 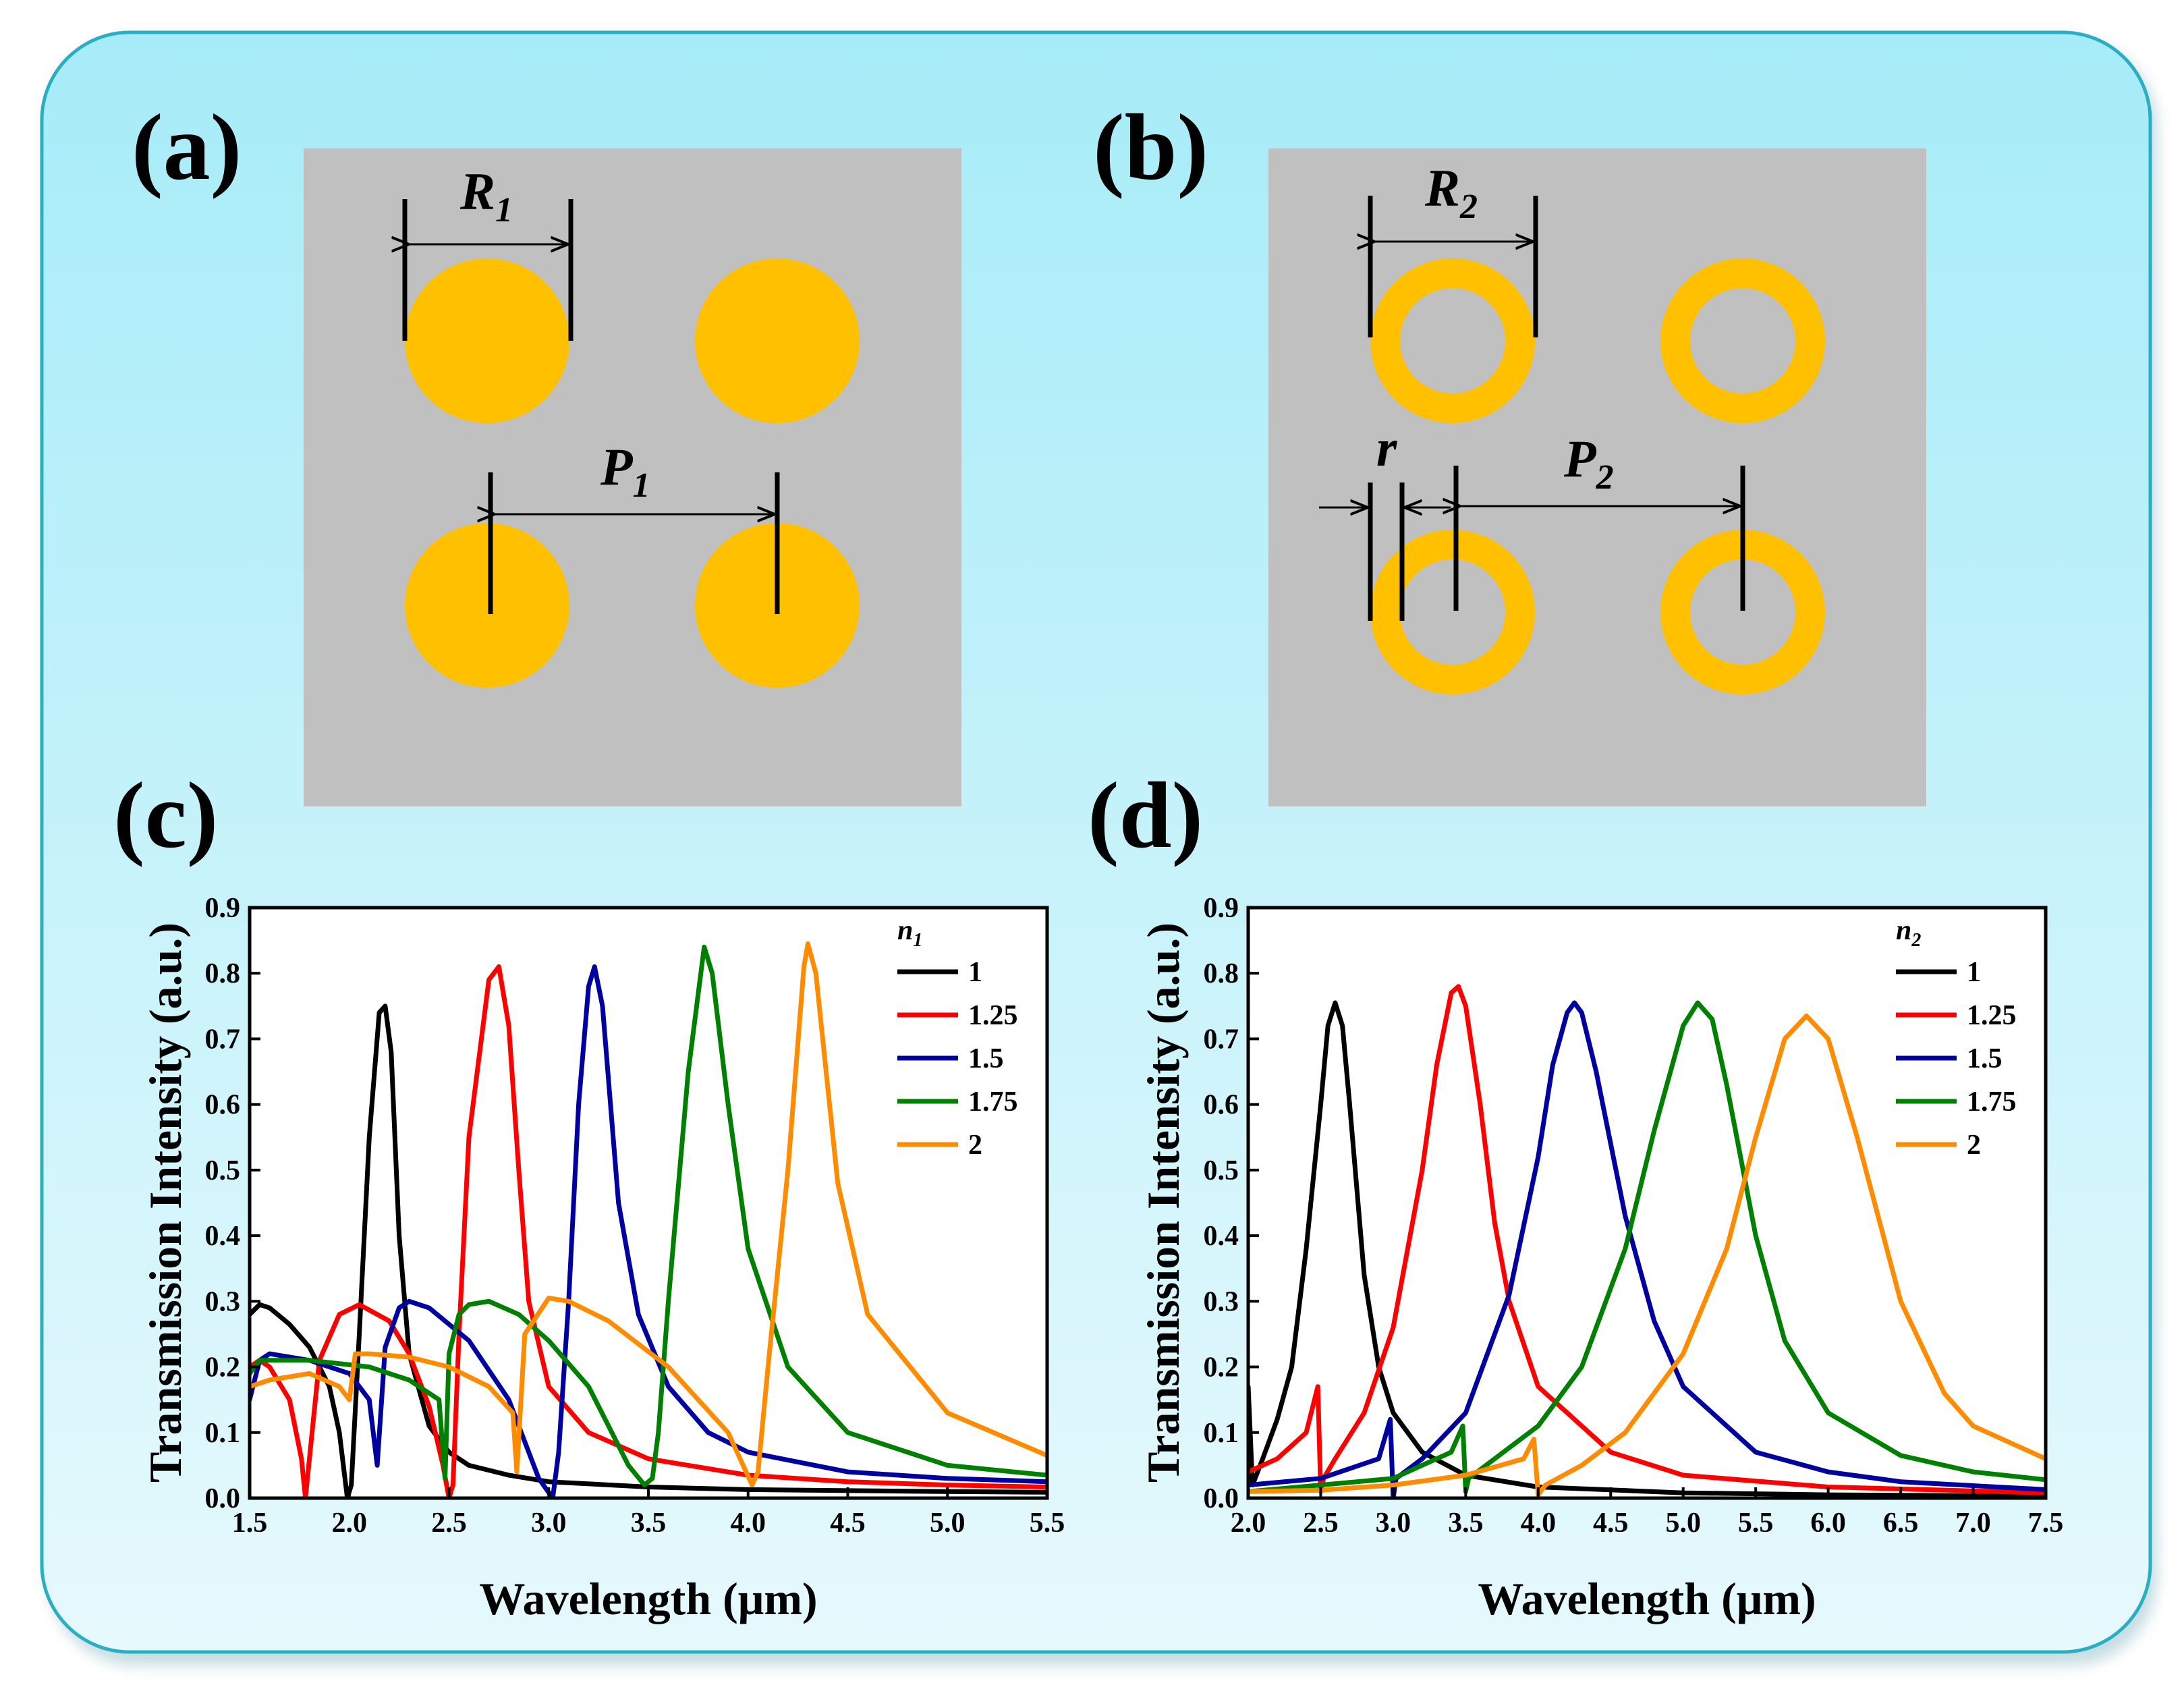 I want to click on chart-c-legend-title: n1, so click(x=909, y=933).